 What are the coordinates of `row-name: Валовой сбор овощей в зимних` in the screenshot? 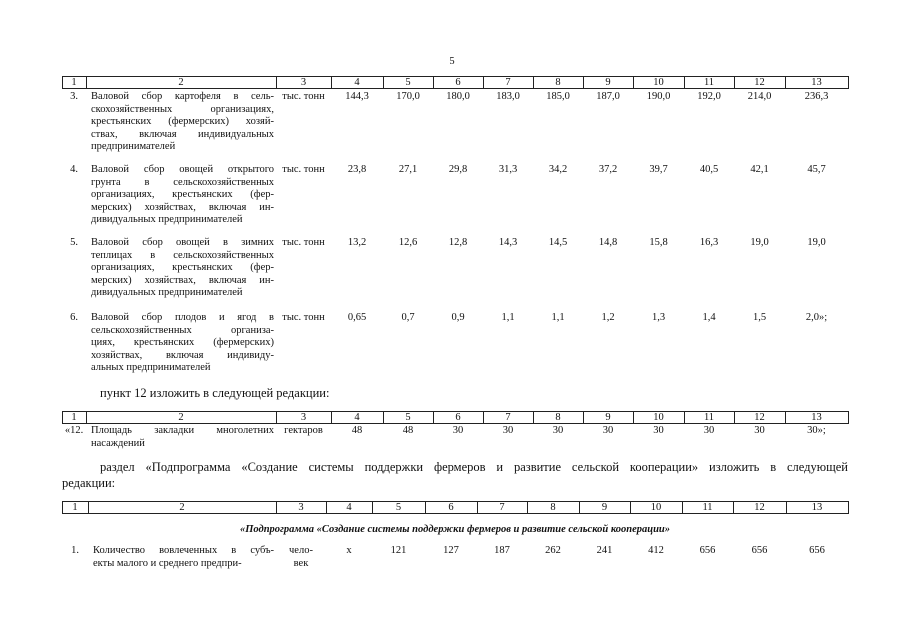 It's located at (182, 242).